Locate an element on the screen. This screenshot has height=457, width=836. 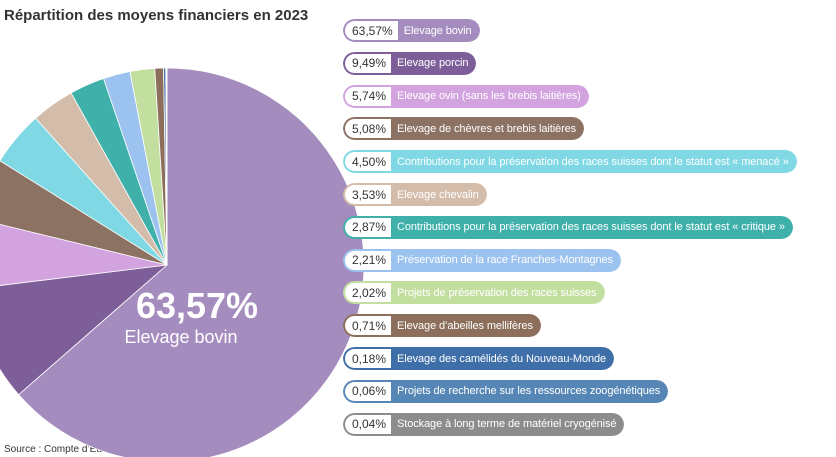
legend-value: 2,87% is located at coordinates (367, 227).